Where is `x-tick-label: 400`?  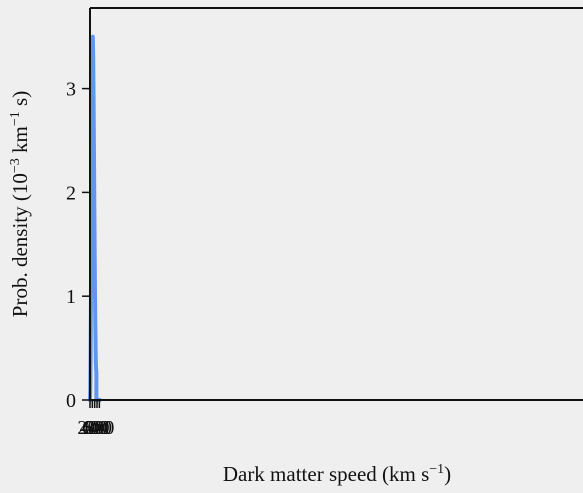 x-tick-label: 400 is located at coordinates (95, 428).